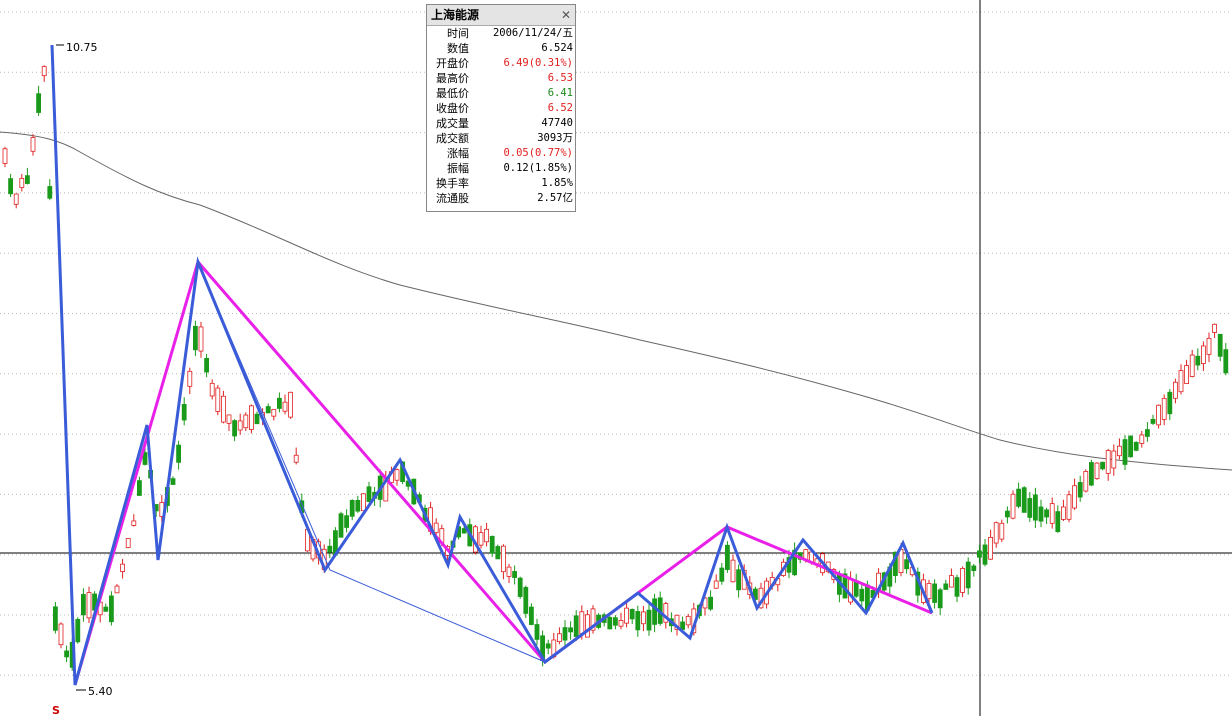  What do you see at coordinates (538, 168) in the screenshot?
I see `row-value: 0.12(1.85%)` at bounding box center [538, 168].